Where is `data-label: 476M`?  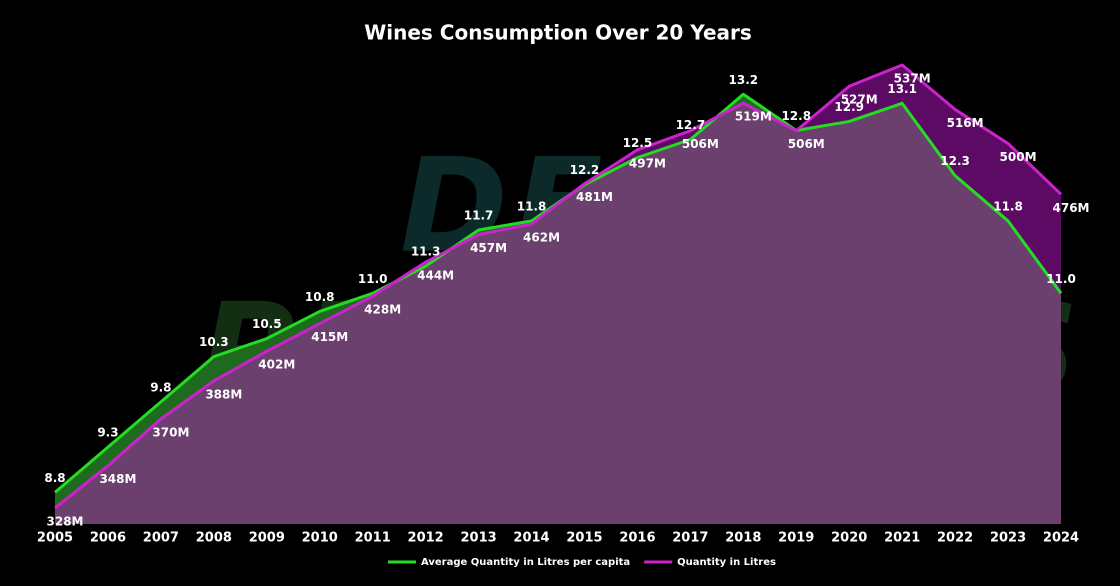 data-label: 476M is located at coordinates (1071, 208).